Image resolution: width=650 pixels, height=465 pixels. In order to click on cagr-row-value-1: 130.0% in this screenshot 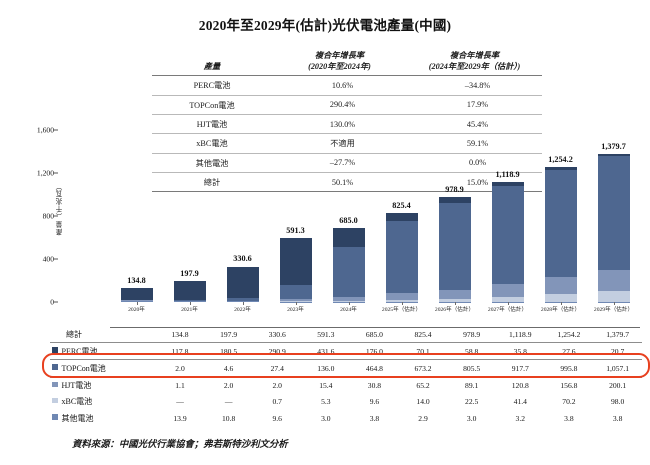, I will do `click(339, 124)`.